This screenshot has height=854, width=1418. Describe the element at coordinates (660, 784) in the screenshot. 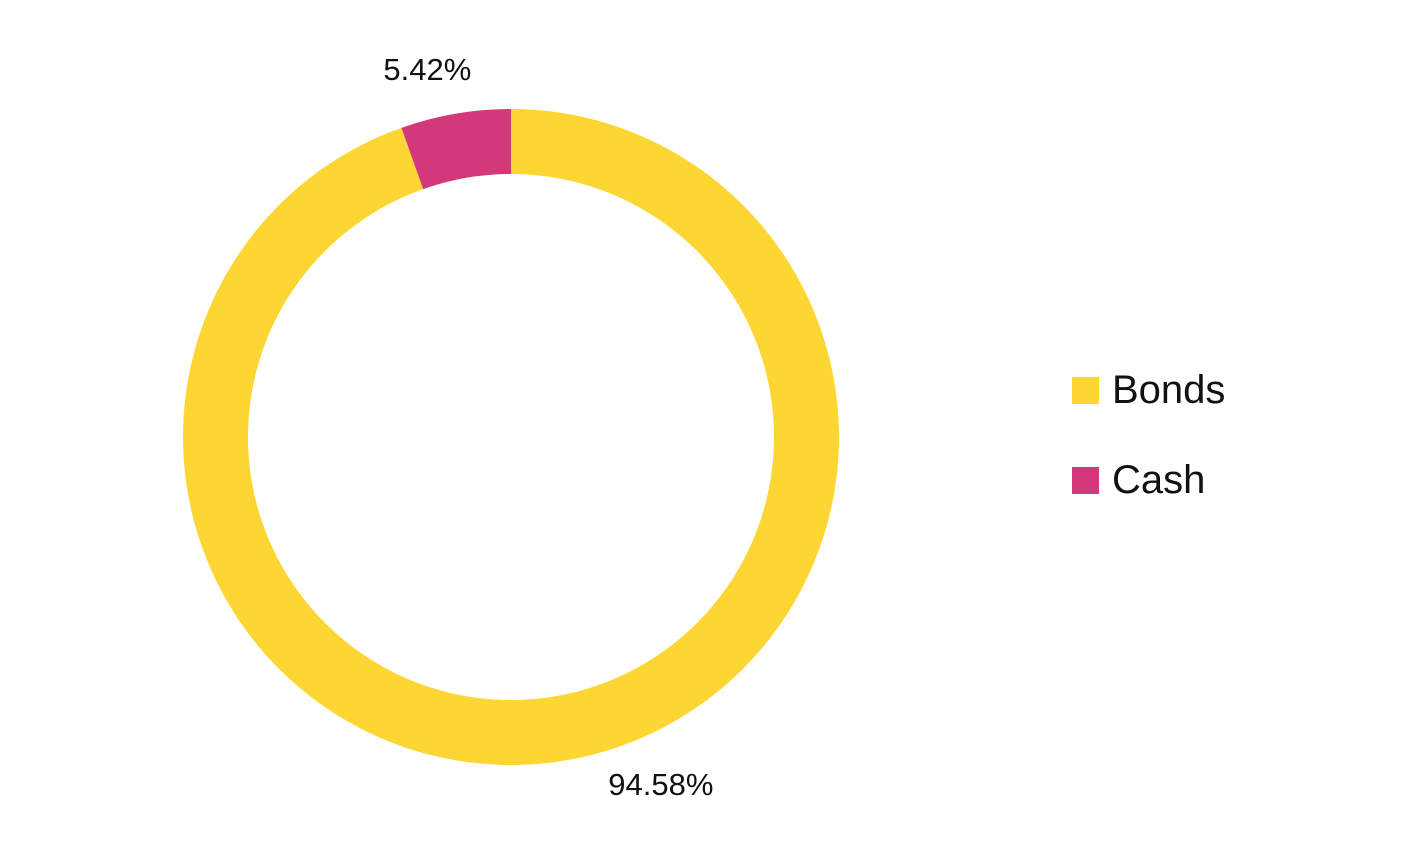

I see `data-label-bonds: 94.58%` at that location.